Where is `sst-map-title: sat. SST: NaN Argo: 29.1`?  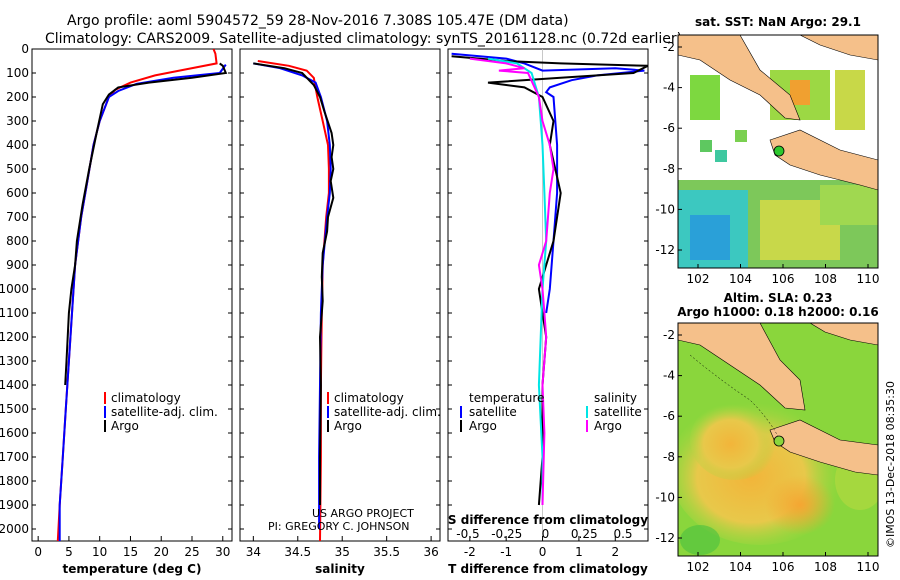 sst-map-title: sat. SST: NaN Argo: 29.1 is located at coordinates (778, 22).